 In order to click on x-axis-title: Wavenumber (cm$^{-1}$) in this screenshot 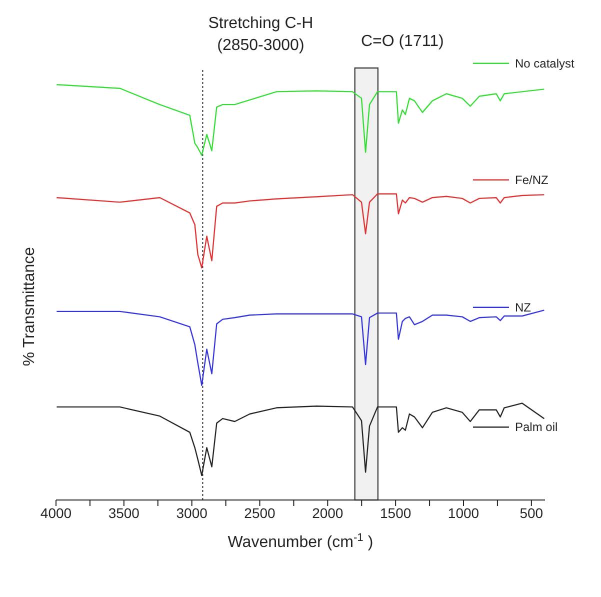, I will do `click(301, 541)`.